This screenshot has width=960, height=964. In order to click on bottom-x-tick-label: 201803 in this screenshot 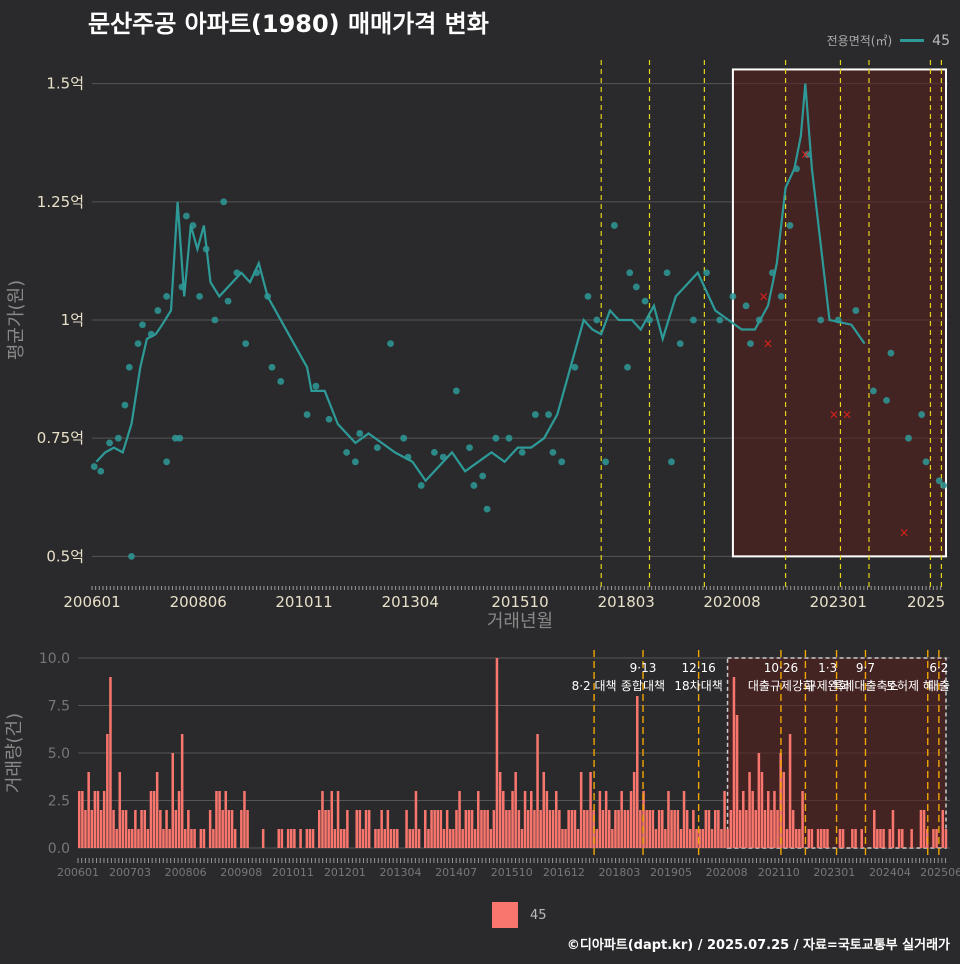, I will do `click(619, 872)`.